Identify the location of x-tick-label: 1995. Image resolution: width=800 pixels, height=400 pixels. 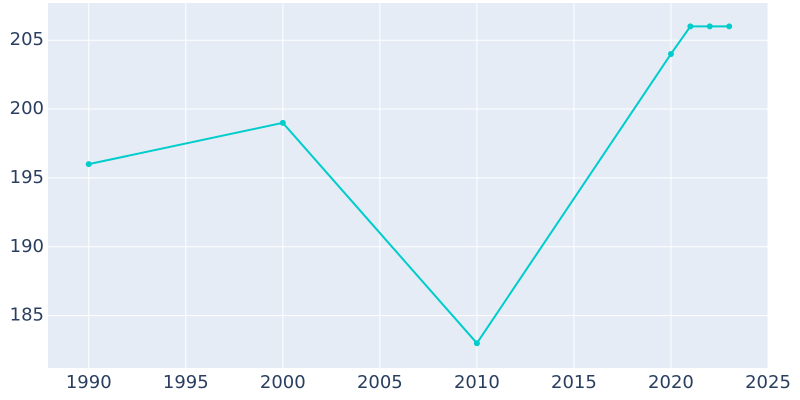
(186, 382).